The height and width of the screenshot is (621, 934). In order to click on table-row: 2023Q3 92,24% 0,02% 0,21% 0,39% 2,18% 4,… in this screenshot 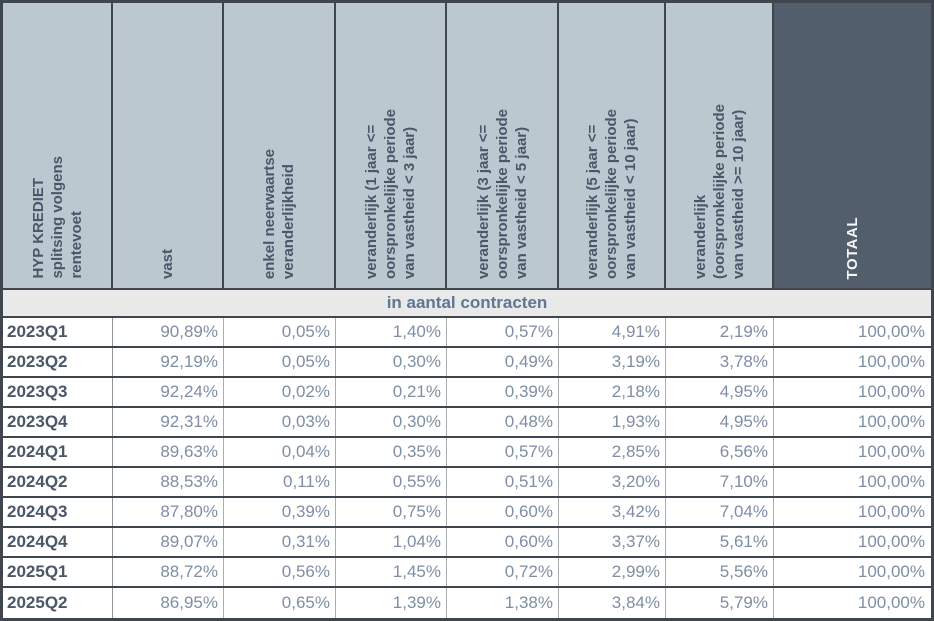, I will do `click(467, 393)`.